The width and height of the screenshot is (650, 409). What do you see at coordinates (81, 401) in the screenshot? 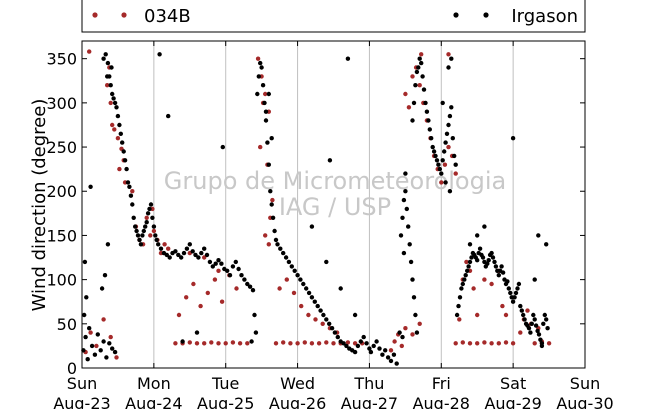
I see `x-tick-label-date: Aug-23` at bounding box center [81, 401].